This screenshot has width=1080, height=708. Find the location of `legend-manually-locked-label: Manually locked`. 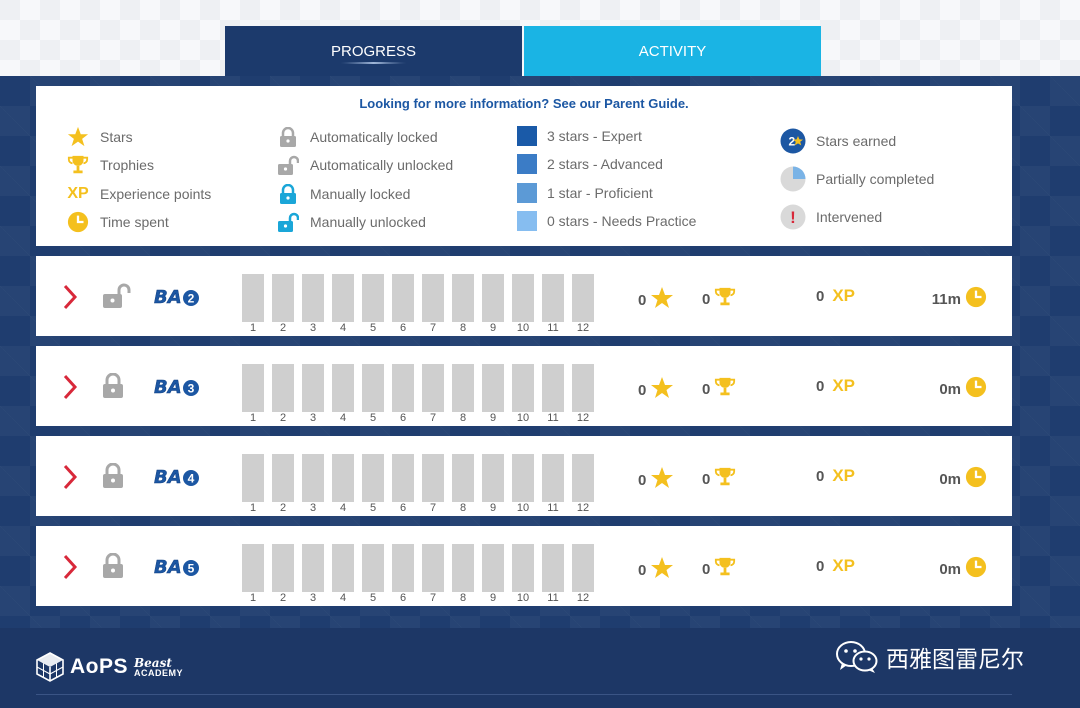

legend-manually-locked-label: Manually locked is located at coordinates (360, 194).